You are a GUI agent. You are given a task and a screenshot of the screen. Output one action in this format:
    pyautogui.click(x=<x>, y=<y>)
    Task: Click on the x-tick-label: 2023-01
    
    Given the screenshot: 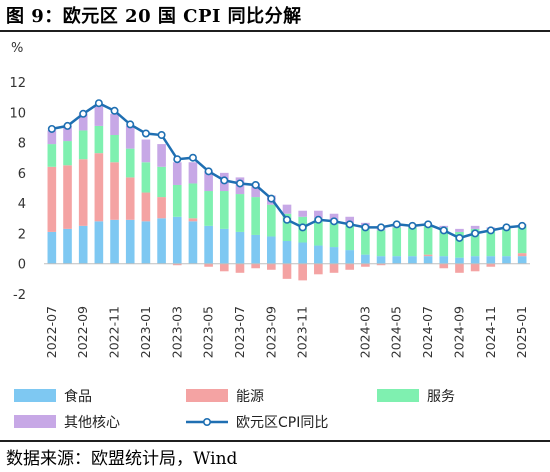 What is the action you would take?
    pyautogui.click(x=145, y=332)
    